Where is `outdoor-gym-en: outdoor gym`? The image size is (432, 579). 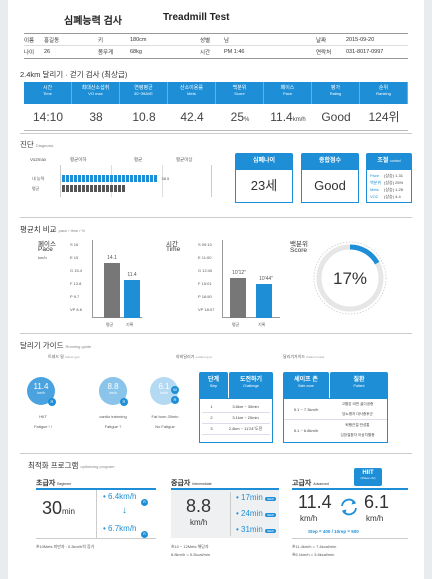 outdoor-gym-en: outdoor gym is located at coordinates (204, 357).